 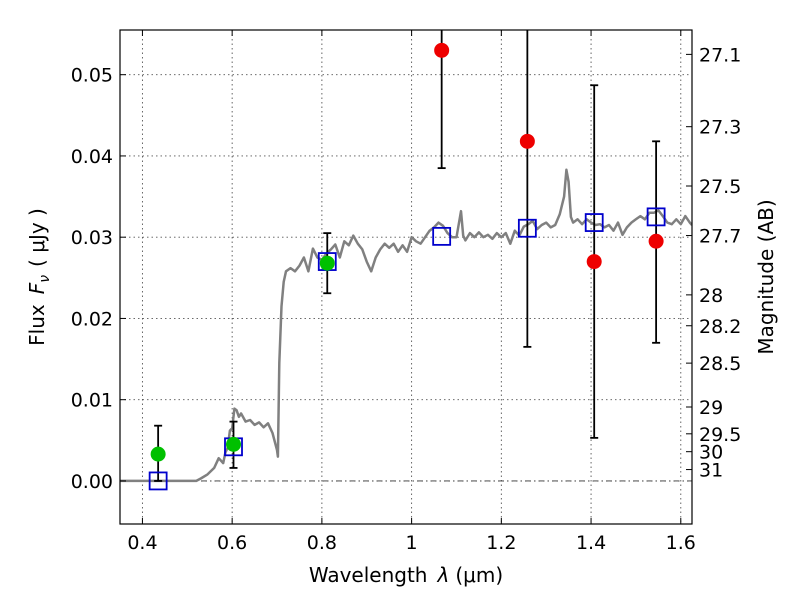 What do you see at coordinates (92, 319) in the screenshot?
I see `y-tick-label: 0.02` at bounding box center [92, 319].